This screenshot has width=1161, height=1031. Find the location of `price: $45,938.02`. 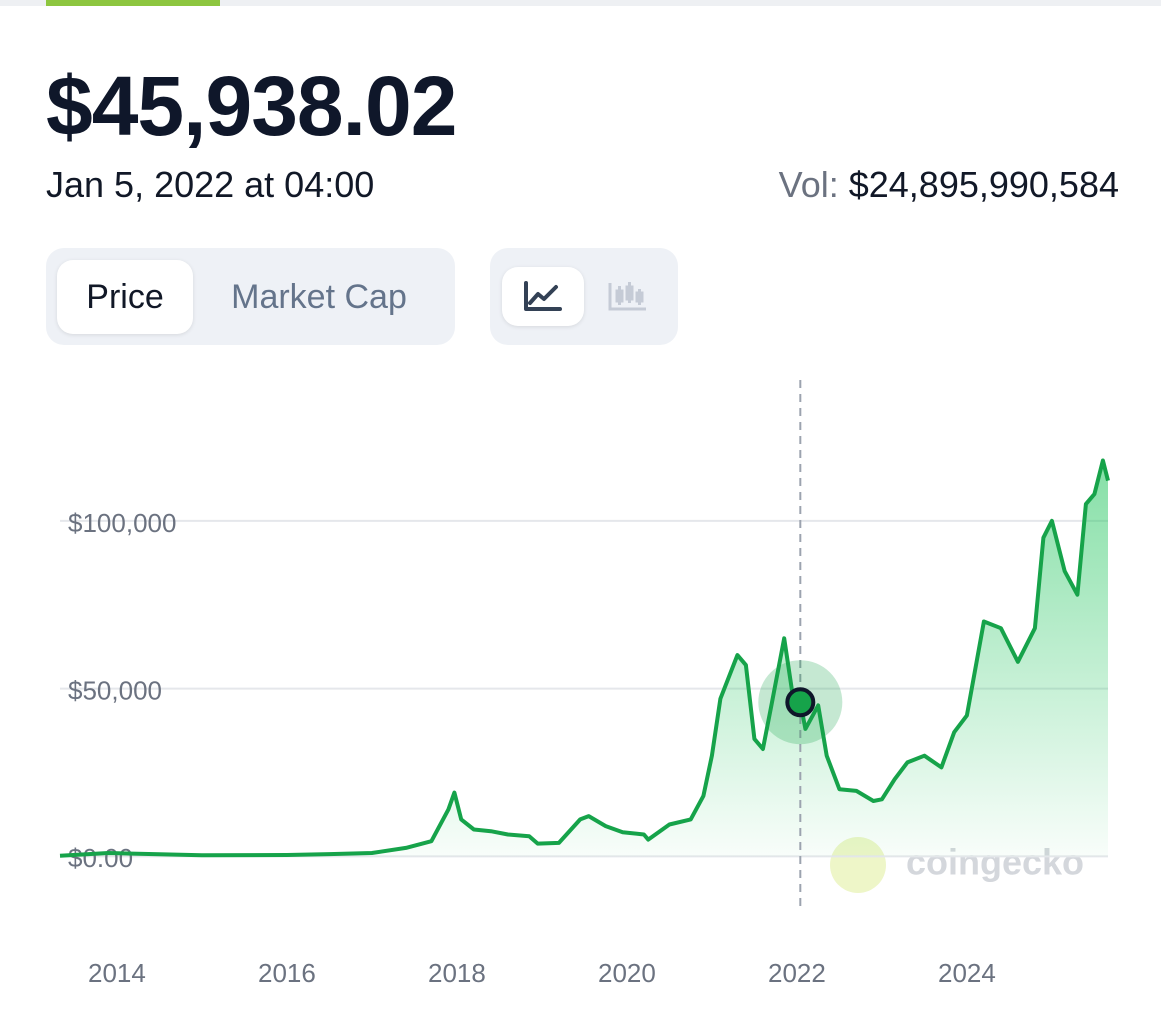

price: $45,938.02 is located at coordinates (251, 106).